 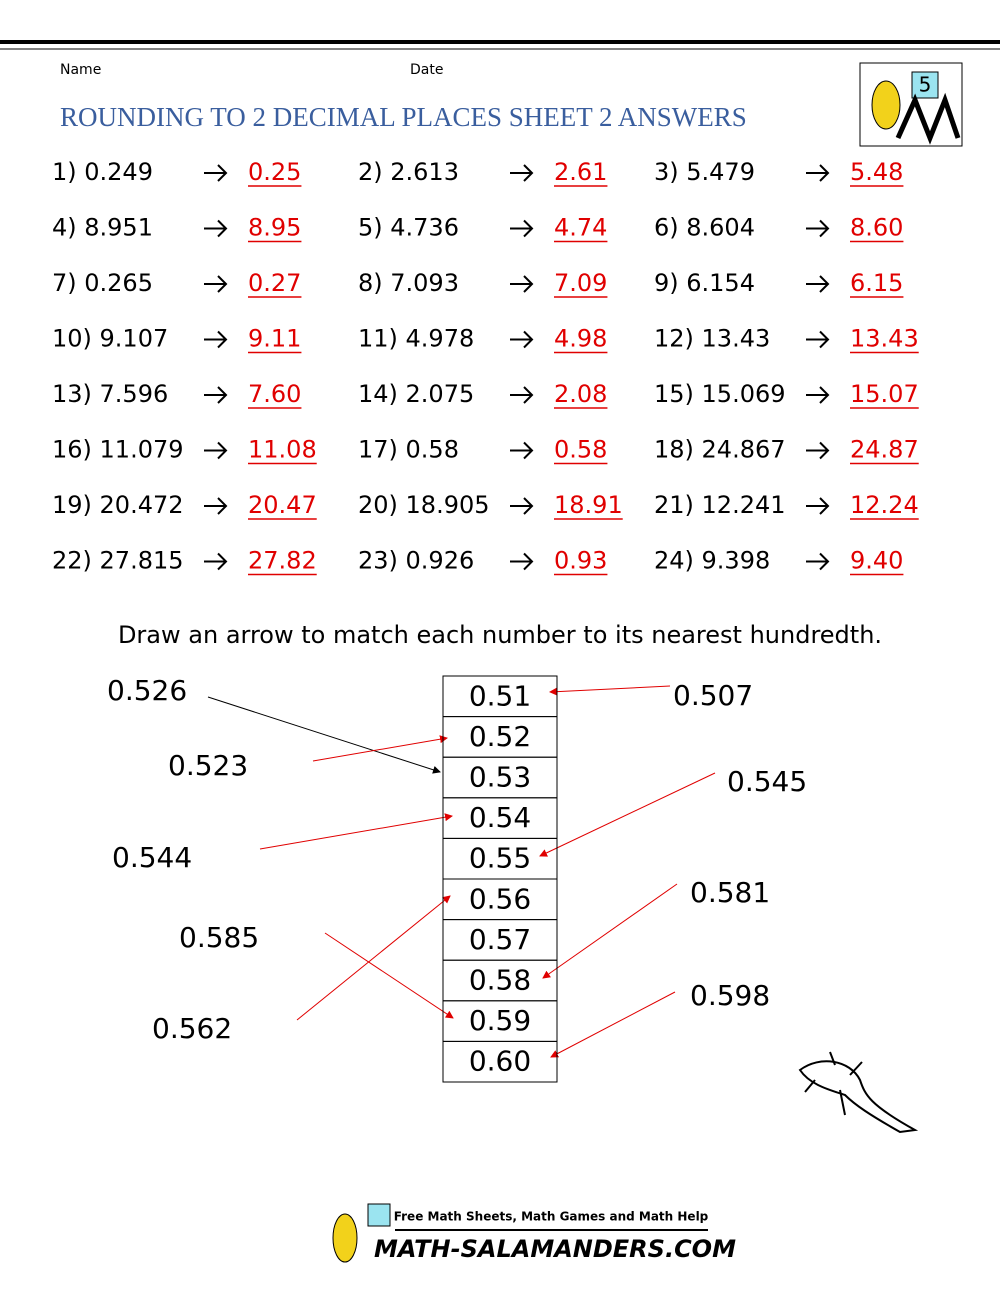 I want to click on column-value: 0.58, so click(x=500, y=980).